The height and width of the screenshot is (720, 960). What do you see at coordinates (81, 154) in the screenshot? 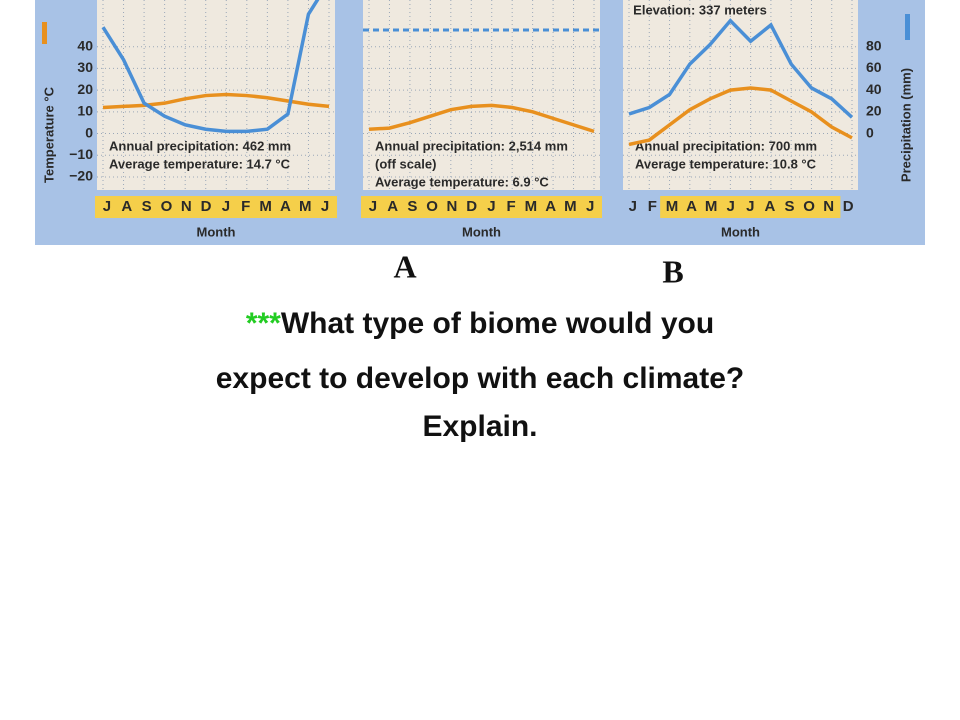
I see `y-tick-label: −10` at bounding box center [81, 154].